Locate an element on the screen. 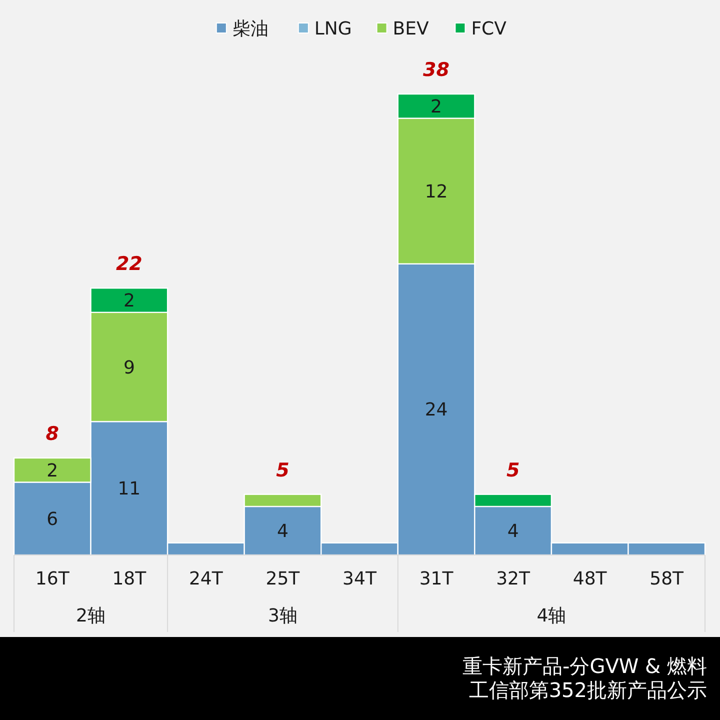 This screenshot has width=720, height=720. legend-label: BEV is located at coordinates (411, 29).